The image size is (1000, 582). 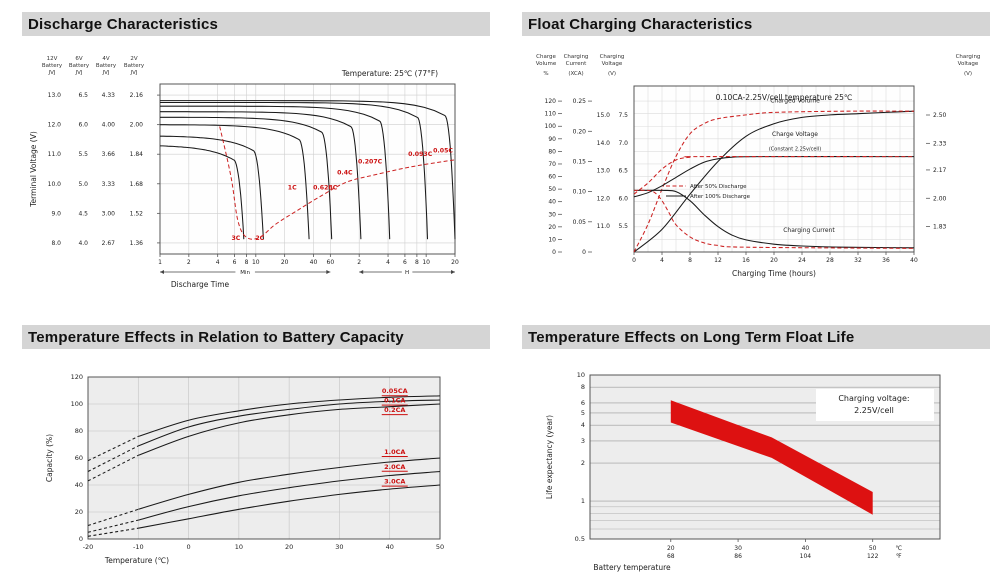 What do you see at coordinates (109, 184) in the screenshot?
I see `voltage-tick-label: 3.33` at bounding box center [109, 184].